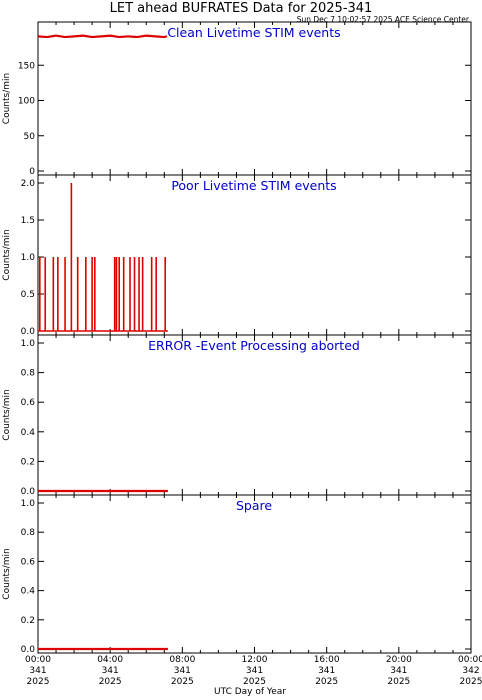 This screenshot has height=700, width=482. Describe the element at coordinates (399, 660) in the screenshot. I see `x-tick-label: 20:00` at that location.